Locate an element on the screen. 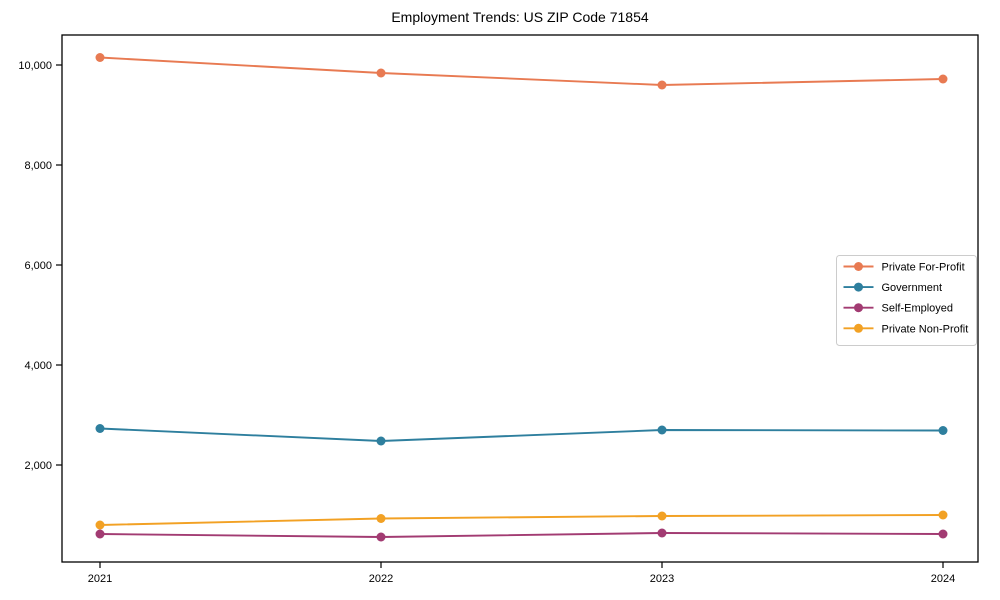  y-tick-label: 2,000 is located at coordinates (38, 466).